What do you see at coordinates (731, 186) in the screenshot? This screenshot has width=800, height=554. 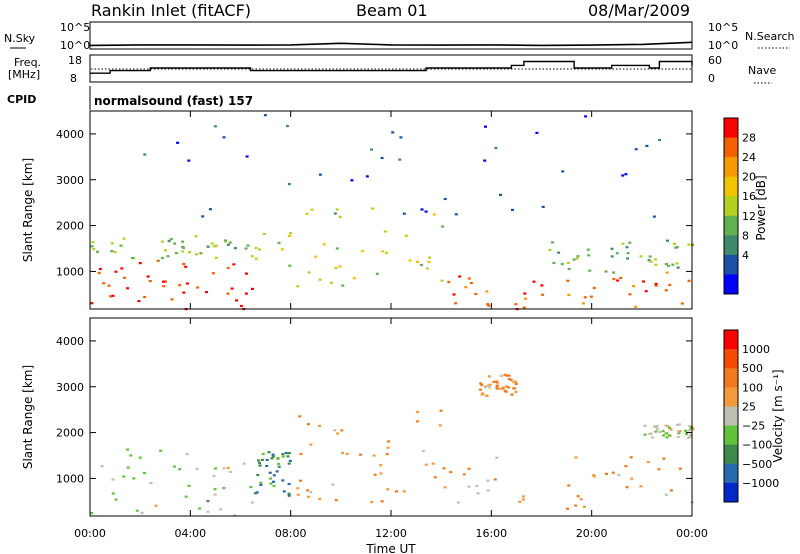 I see `power-colorbar-swatch` at bounding box center [731, 186].